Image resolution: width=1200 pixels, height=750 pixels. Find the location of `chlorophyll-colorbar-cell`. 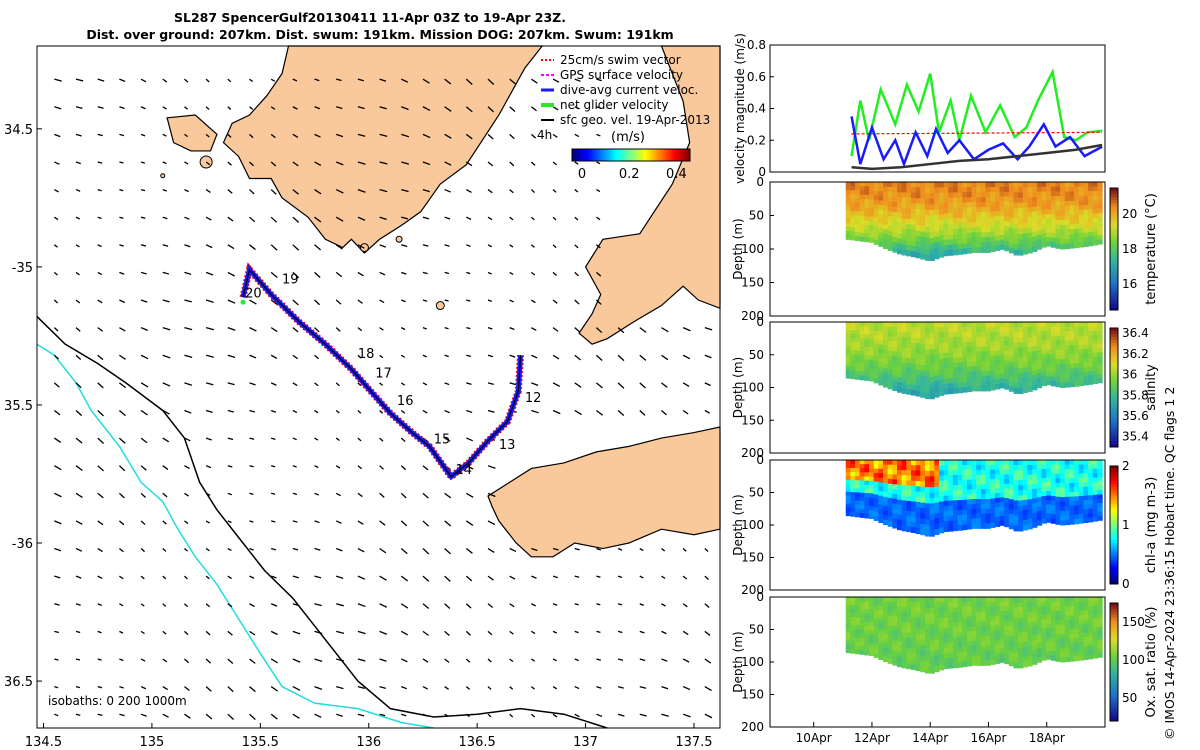

chlorophyll-colorbar-cell is located at coordinates (1114, 562).